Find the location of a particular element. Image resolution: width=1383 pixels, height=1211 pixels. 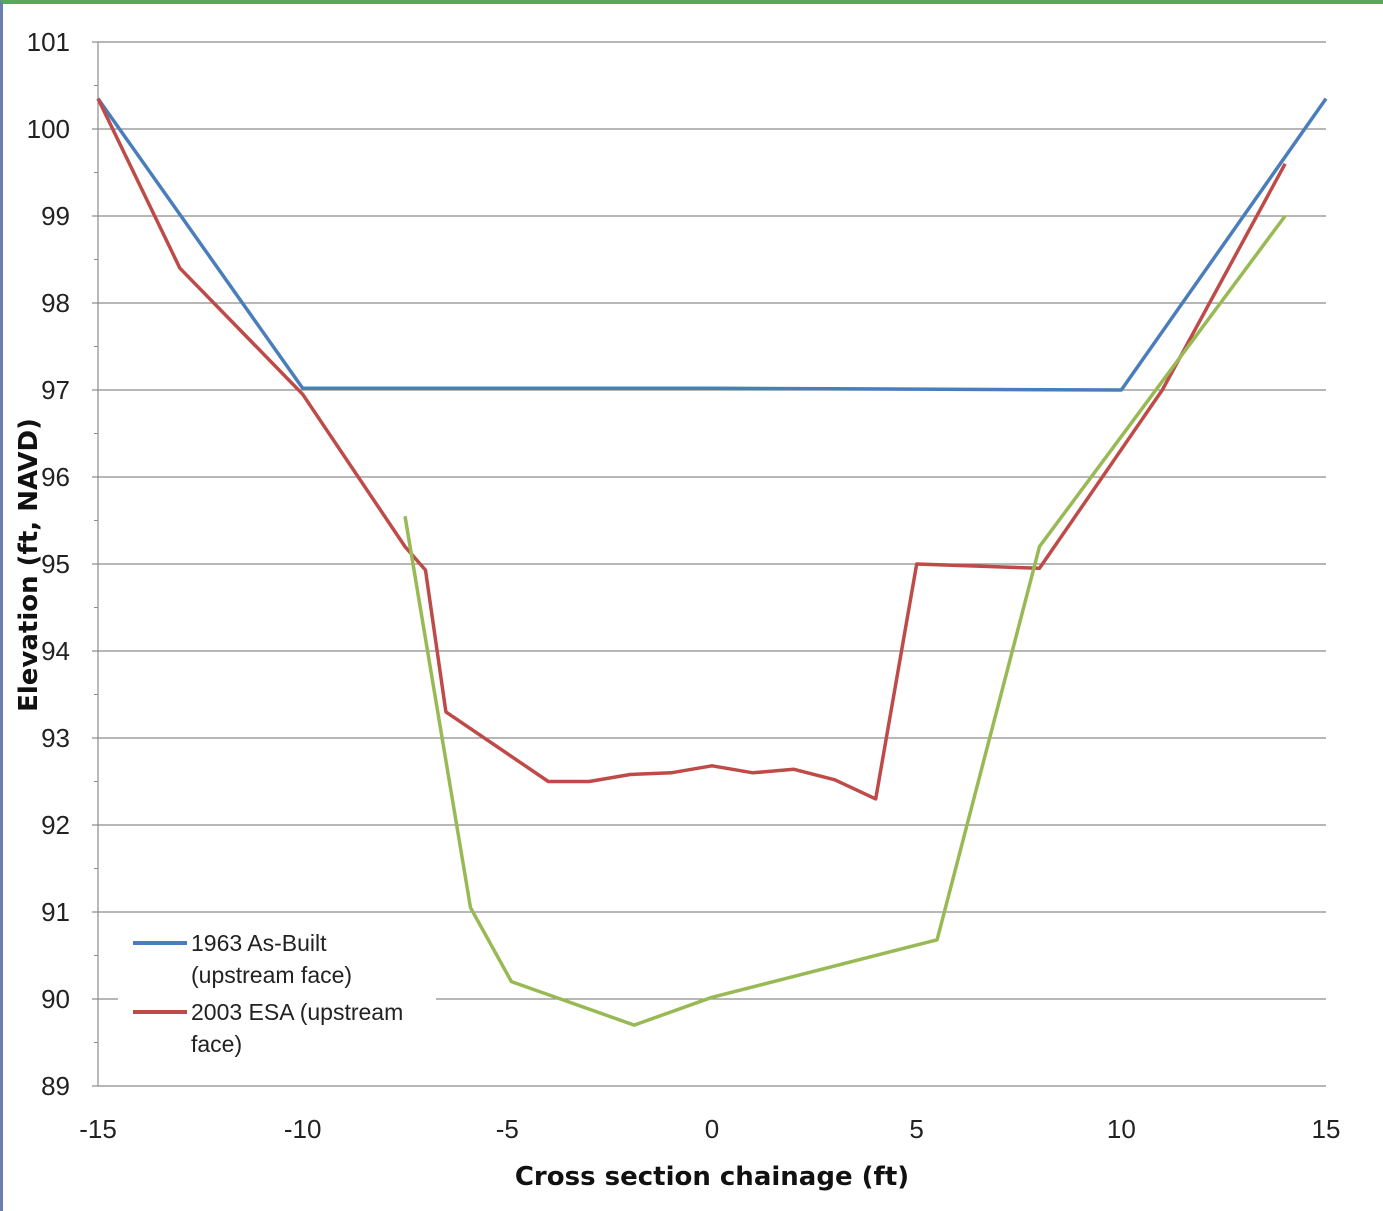

y-tick-label: 89 is located at coordinates (55, 1086).